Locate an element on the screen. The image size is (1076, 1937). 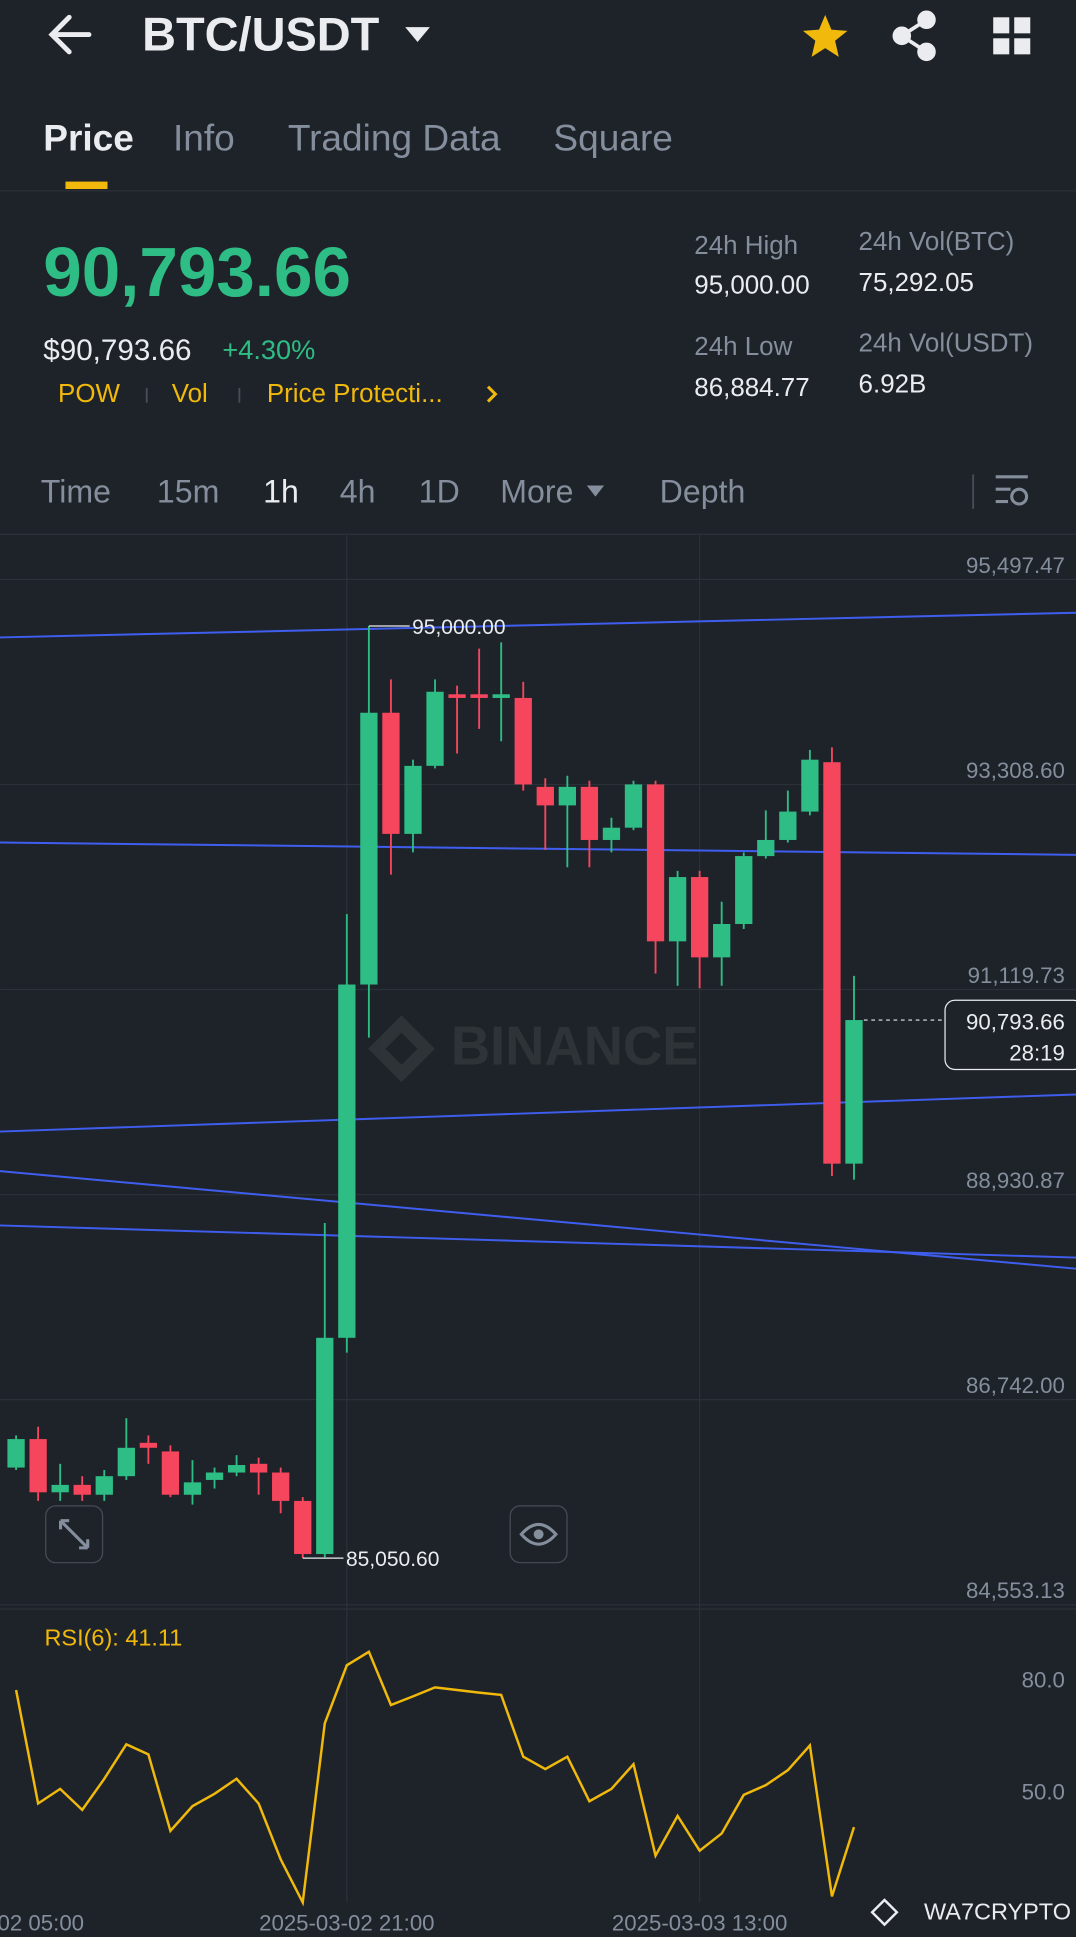
favorite-star is located at coordinates (825, 35).